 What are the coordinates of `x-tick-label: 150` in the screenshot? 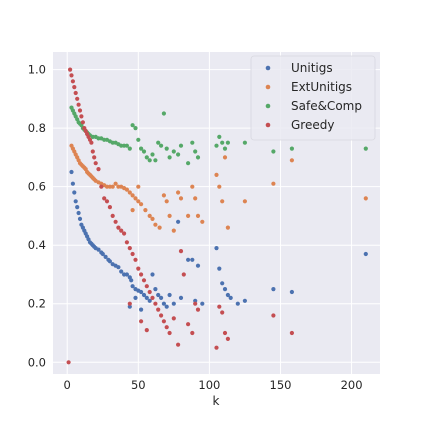 It's located at (281, 385).